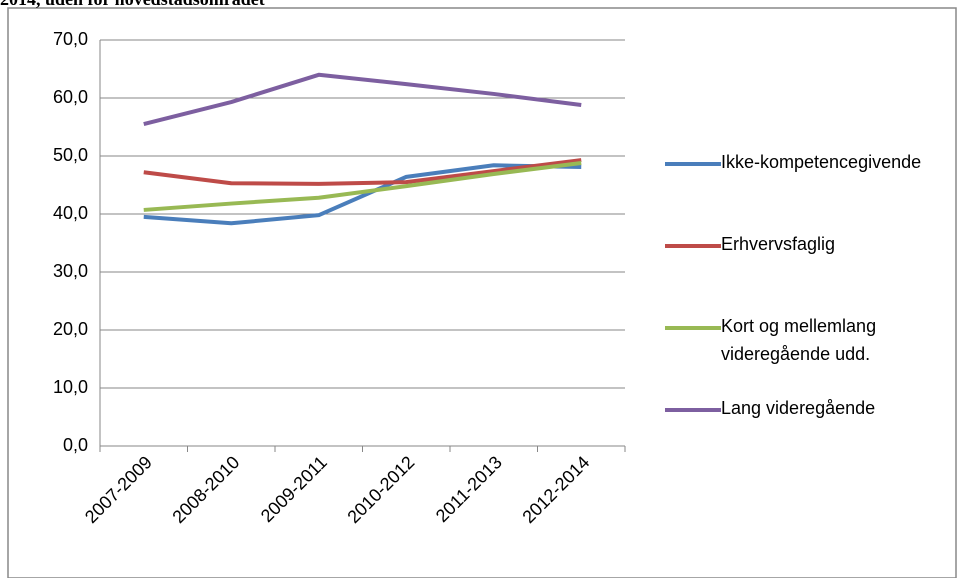 The height and width of the screenshot is (578, 958). Describe the element at coordinates (118, 489) in the screenshot. I see `x-tick-label: 2007-2009` at that location.